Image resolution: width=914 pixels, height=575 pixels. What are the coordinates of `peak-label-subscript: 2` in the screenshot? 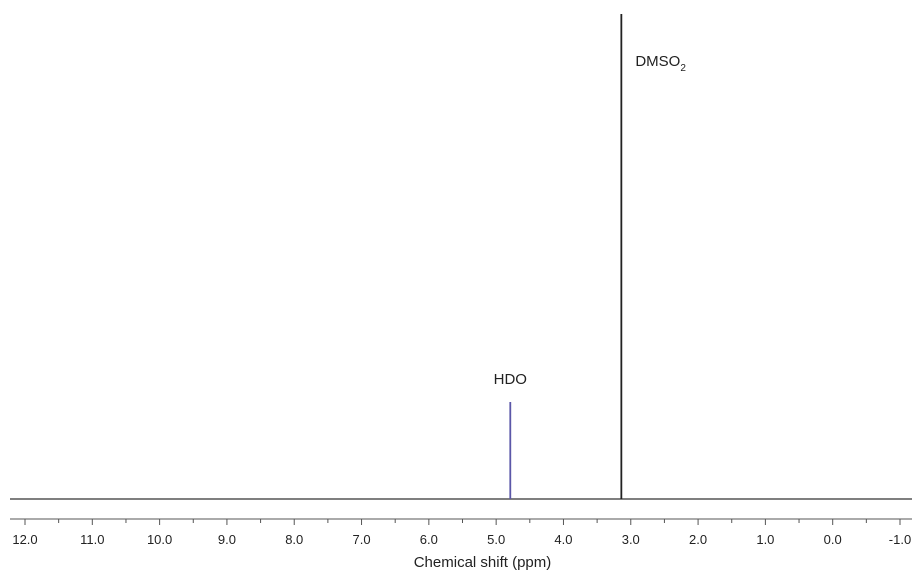 It's located at (683, 68).